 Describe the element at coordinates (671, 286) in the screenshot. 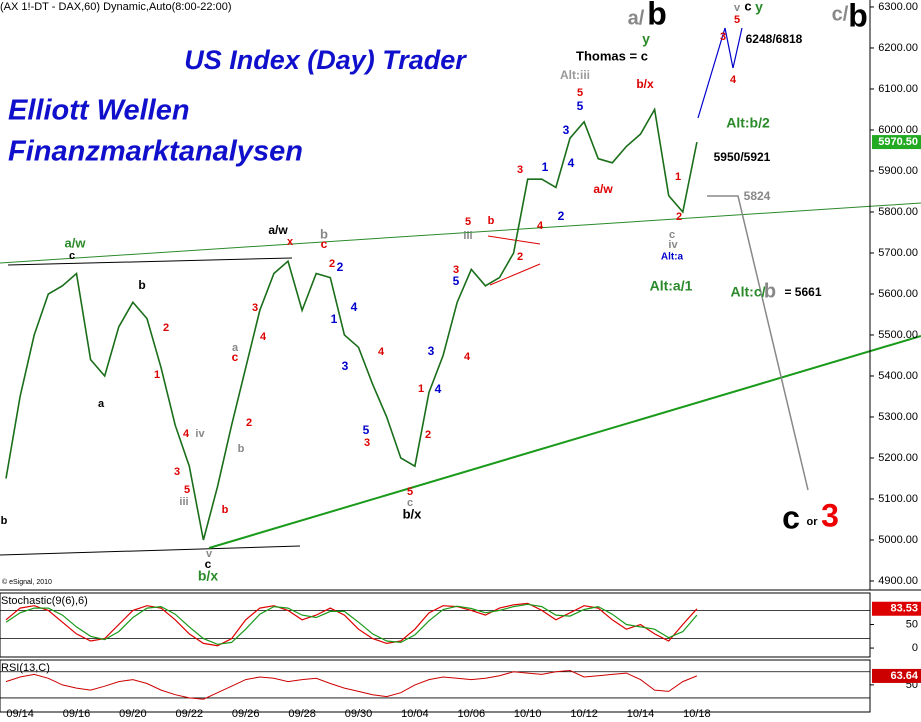

I see `wave-label: Alt:a/1` at that location.